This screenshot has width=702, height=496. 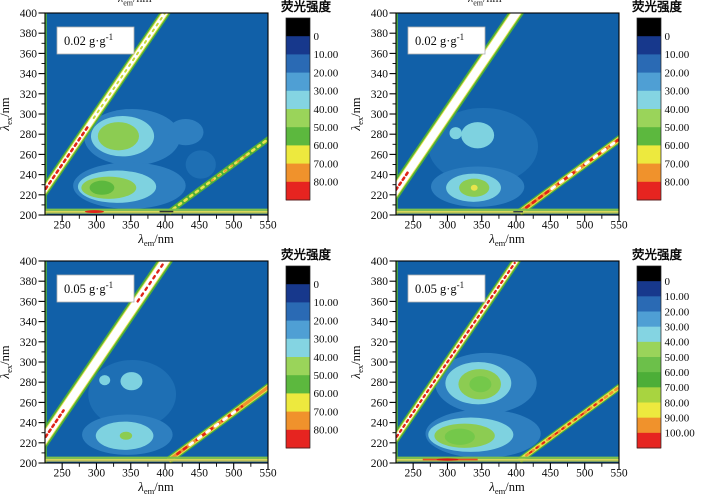 What do you see at coordinates (677, 55) in the screenshot?
I see `colorbar-tick-label: 10.00` at bounding box center [677, 55].